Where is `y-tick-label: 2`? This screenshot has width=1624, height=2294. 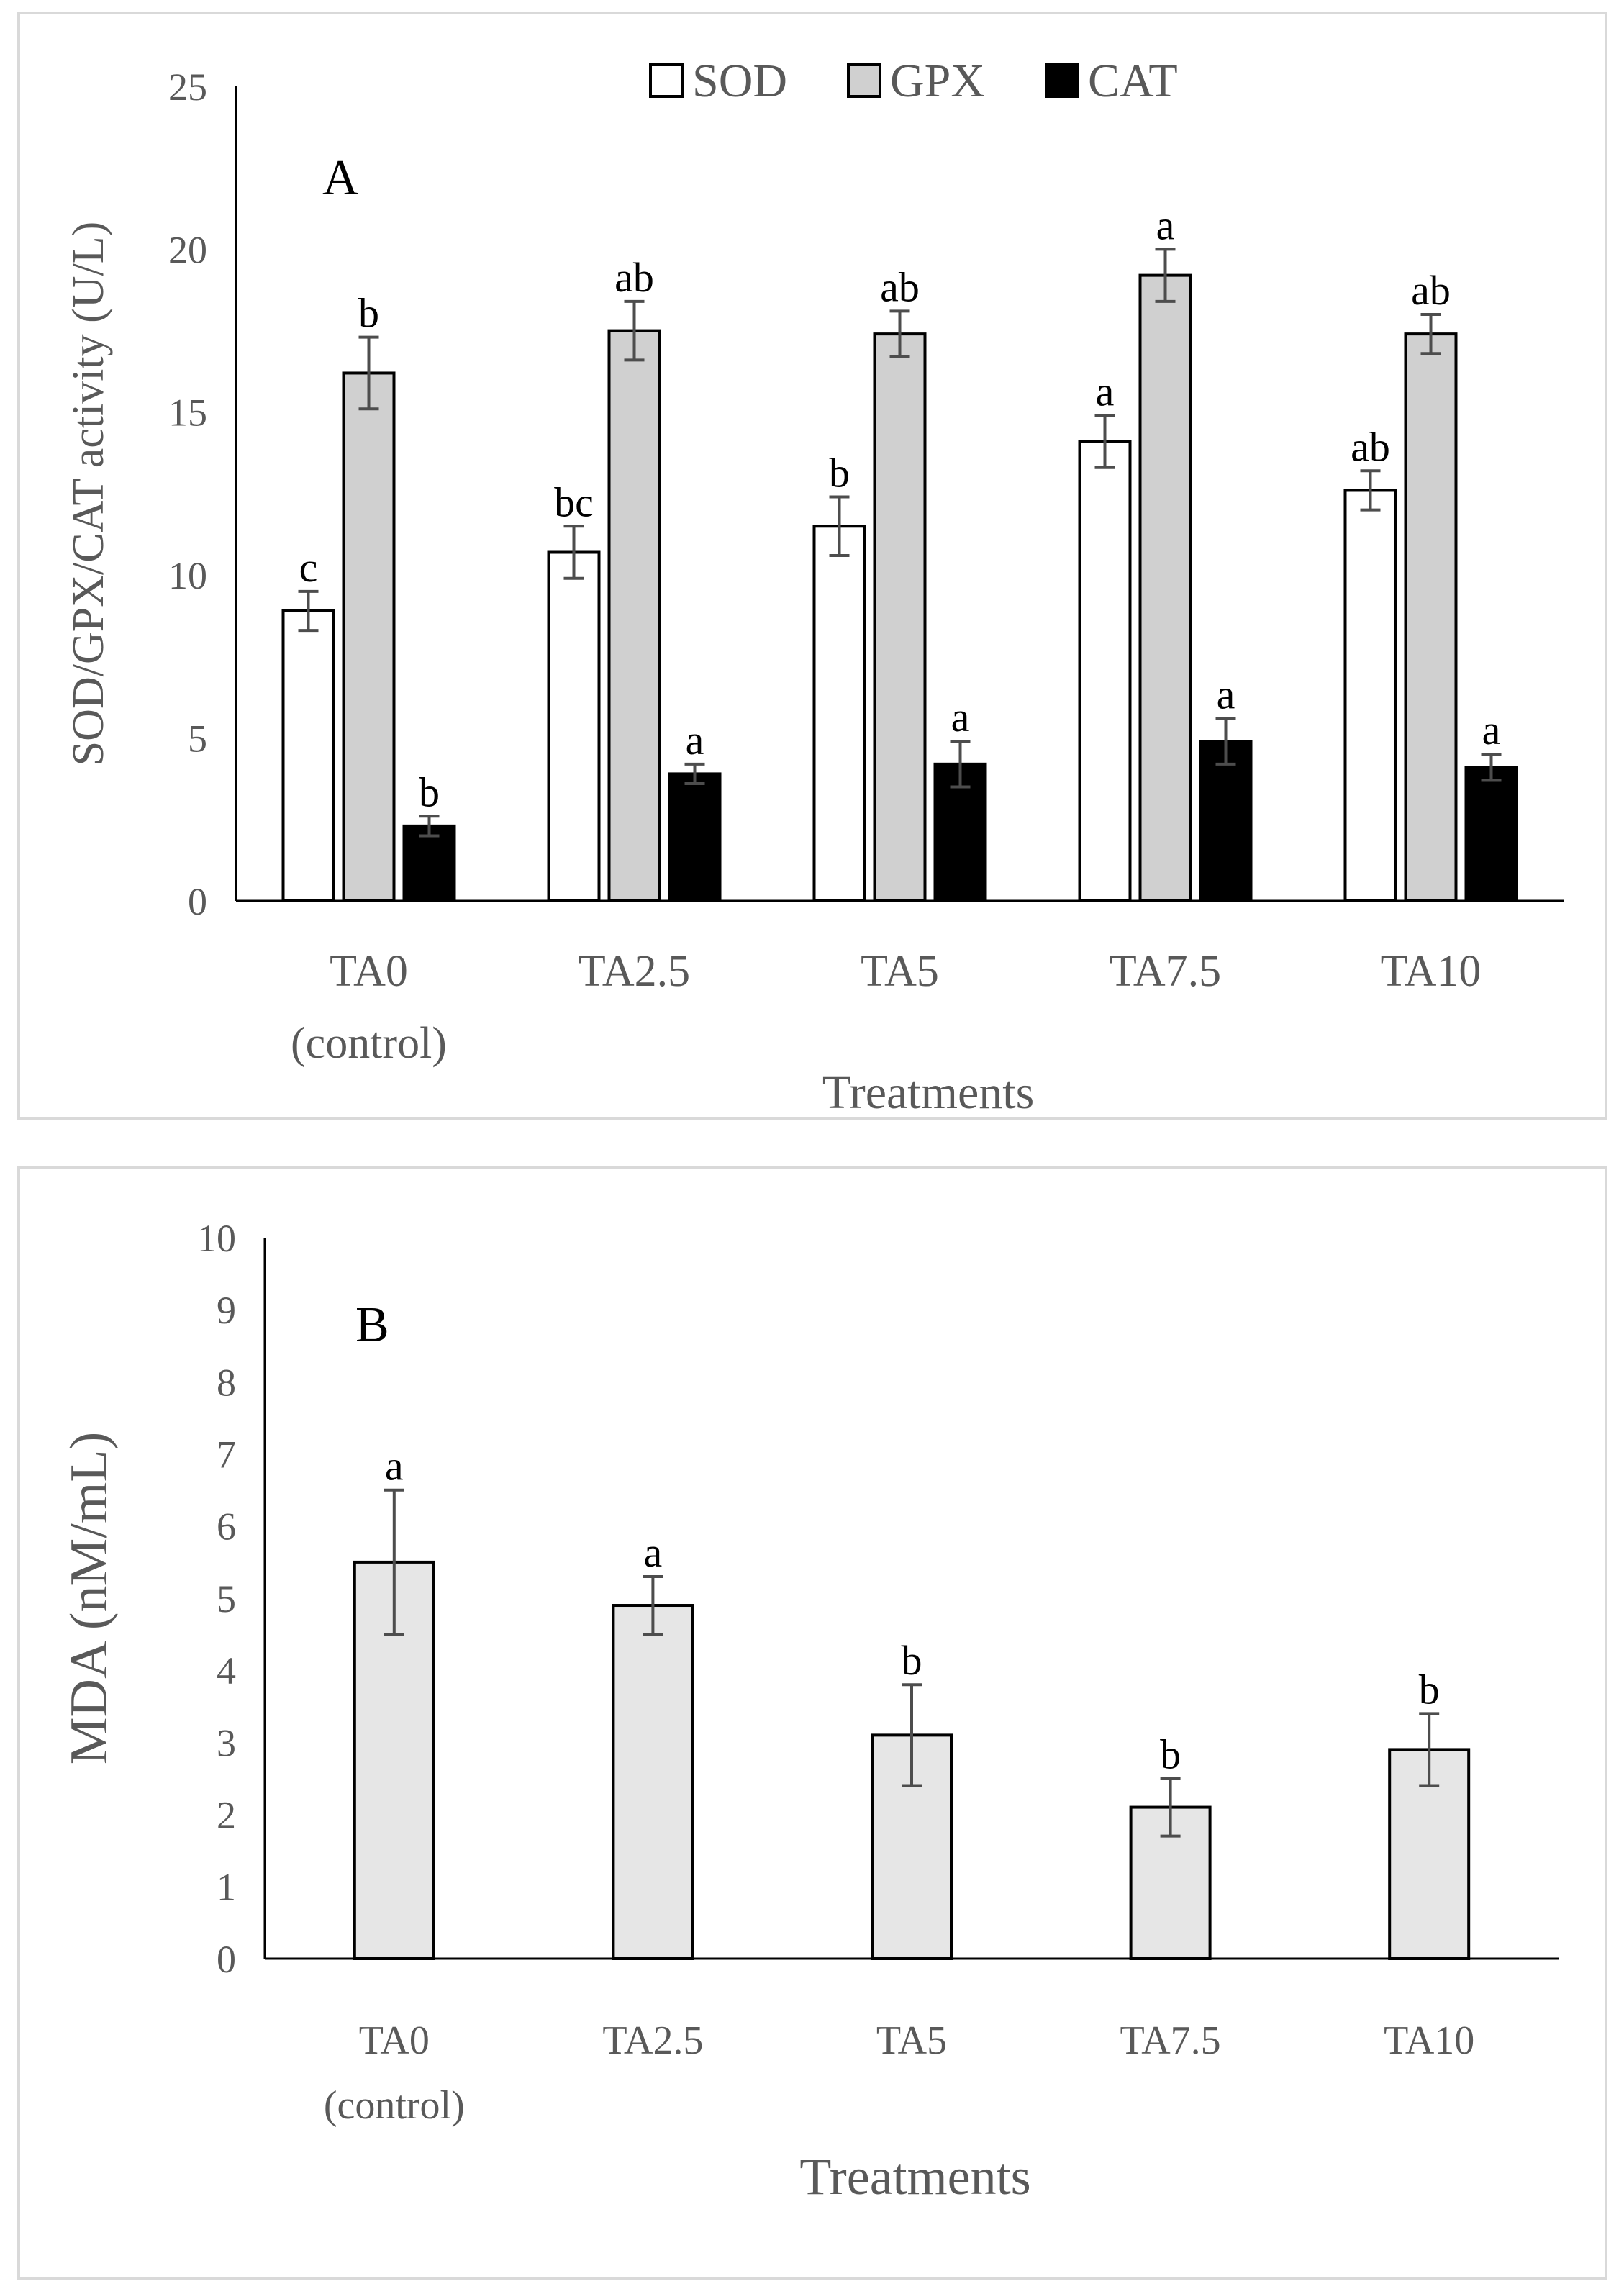 y-tick-label: 2 is located at coordinates (227, 1816).